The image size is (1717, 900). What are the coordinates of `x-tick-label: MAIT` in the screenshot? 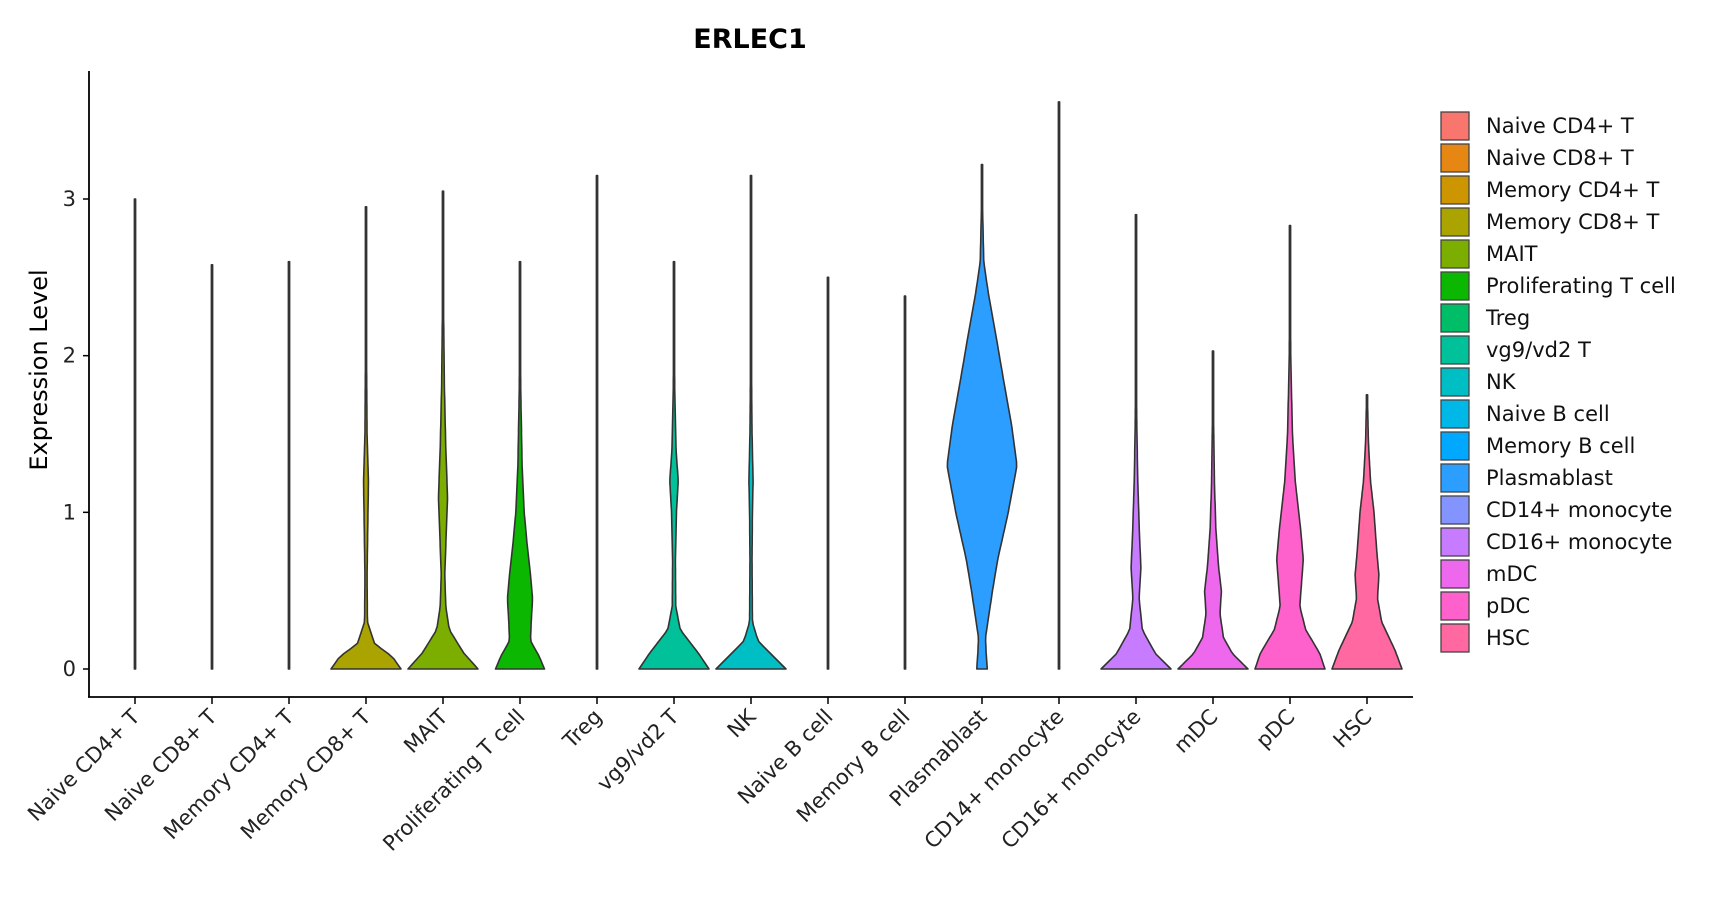 It's located at (426, 731).